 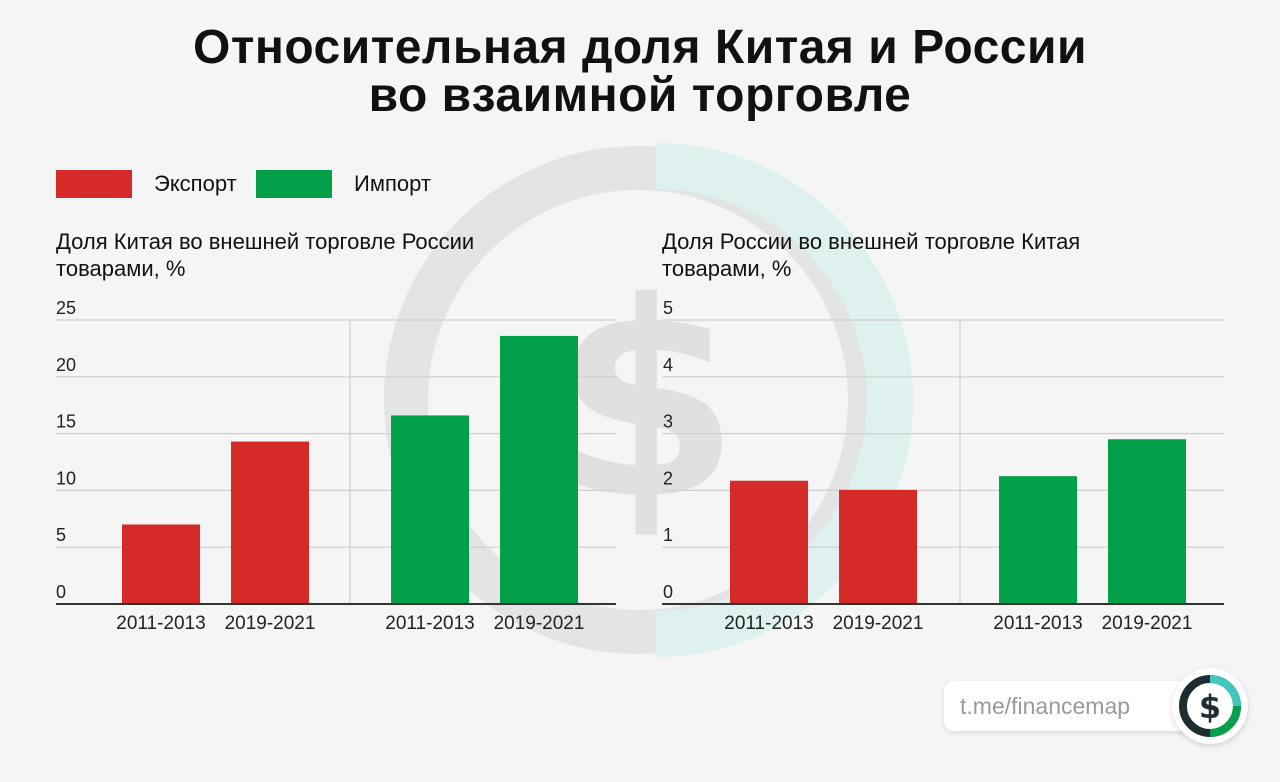 I want to click on chart-1-bar-export-2019-2021, so click(x=270, y=522).